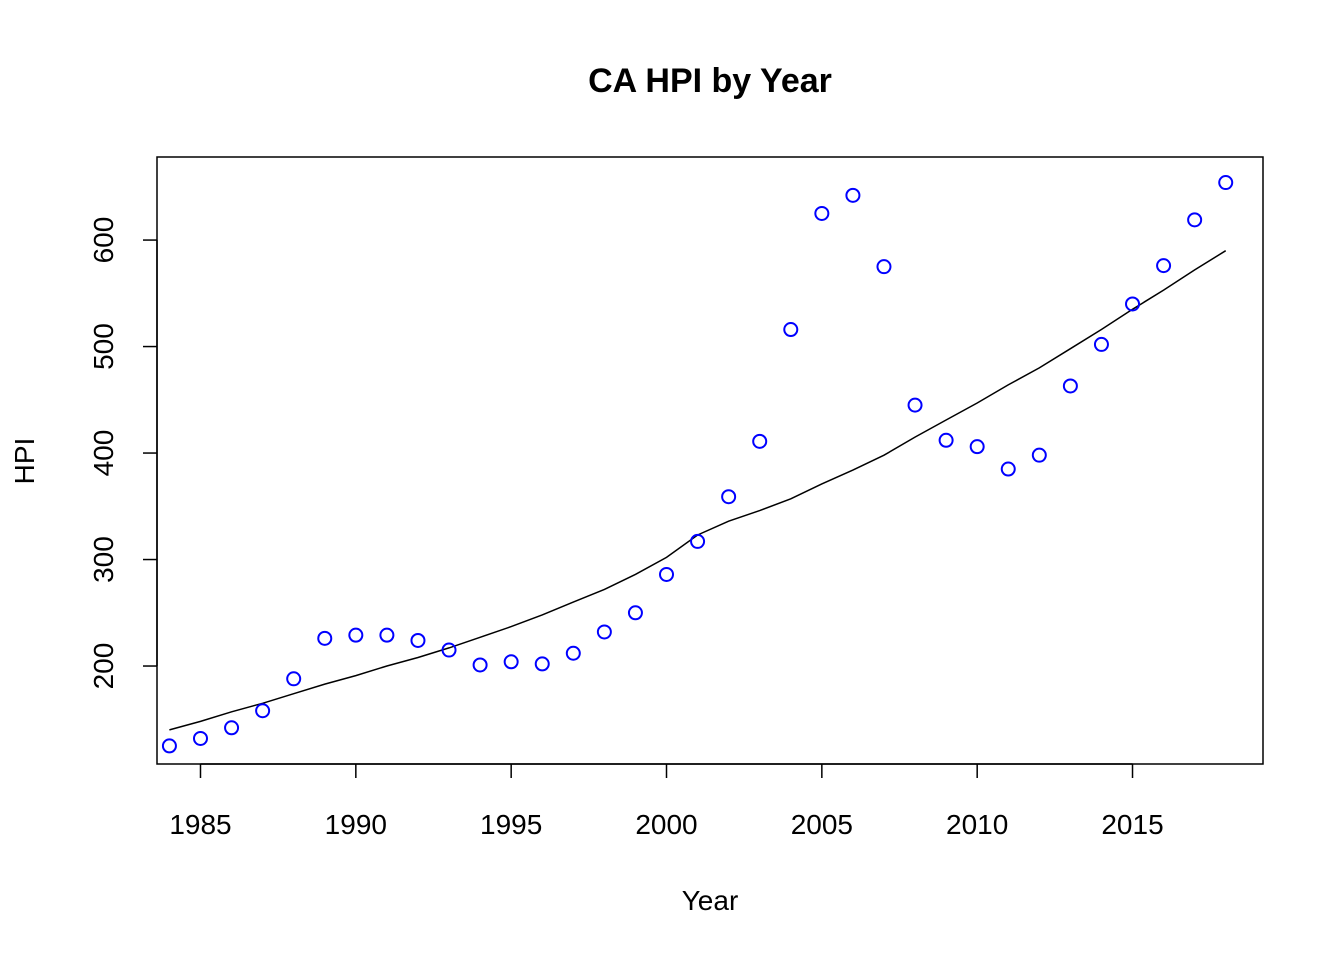 This screenshot has width=1344, height=960. What do you see at coordinates (200, 824) in the screenshot?
I see `x-tick-label: 1985` at bounding box center [200, 824].